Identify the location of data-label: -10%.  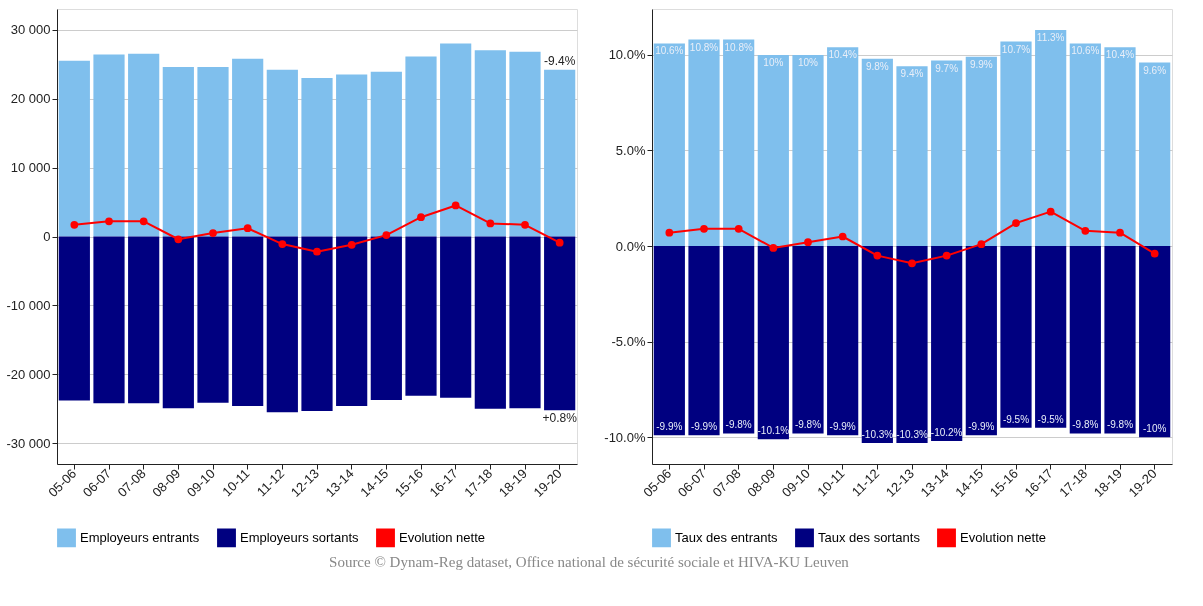
(1154, 429).